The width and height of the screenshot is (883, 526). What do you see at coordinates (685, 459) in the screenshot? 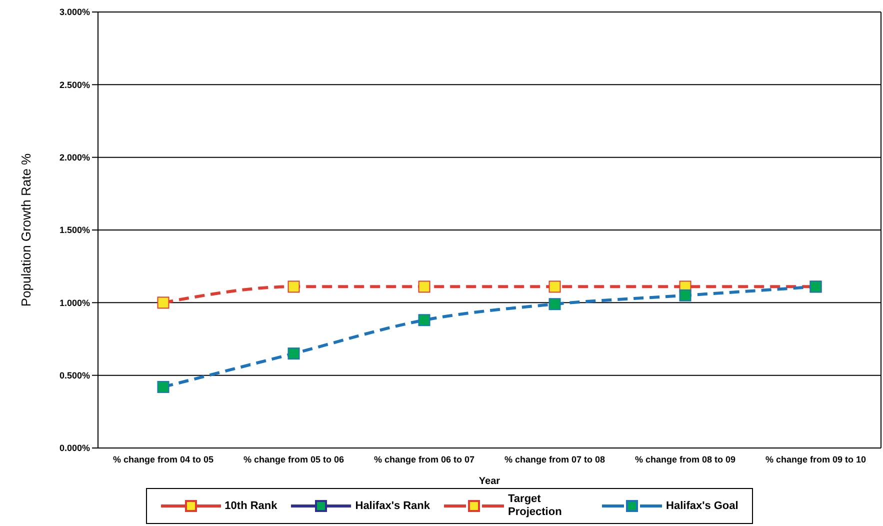
I see `x-tick-label: % change from 08 to 09` at bounding box center [685, 459].